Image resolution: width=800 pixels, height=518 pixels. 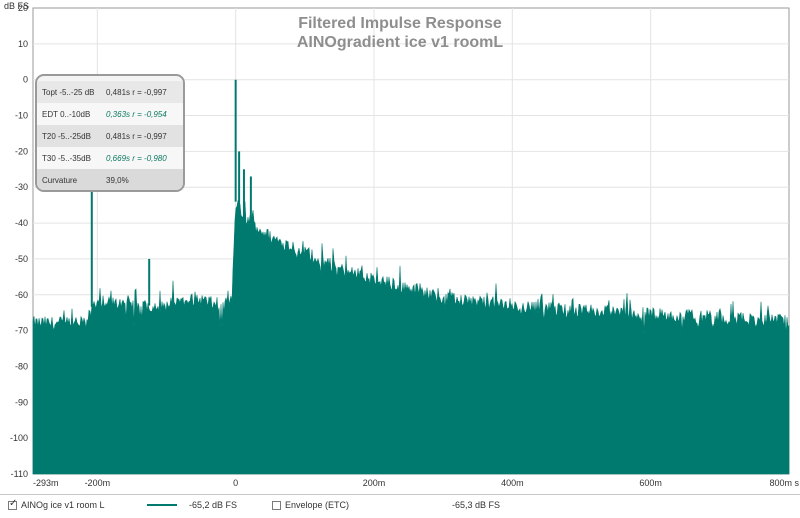 What do you see at coordinates (512, 483) in the screenshot?
I see `x-tick-label: 400m` at bounding box center [512, 483].